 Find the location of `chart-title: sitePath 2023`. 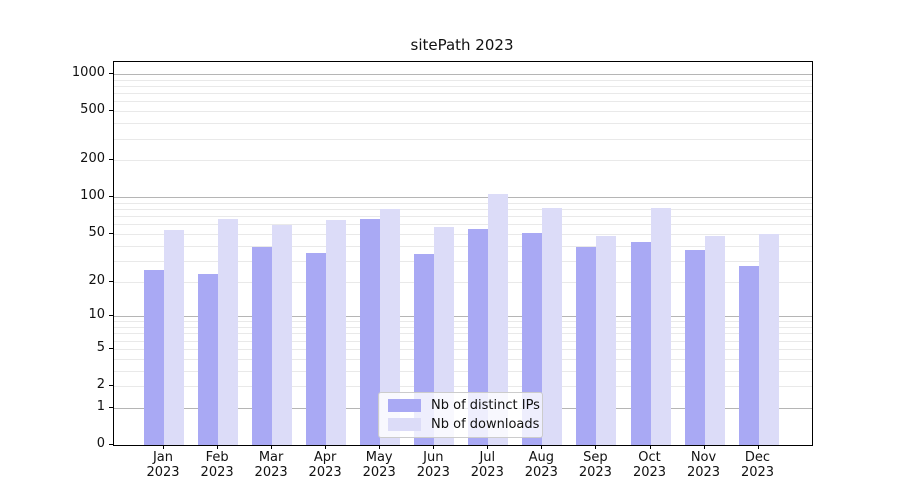

chart-title: sitePath 2023 is located at coordinates (462, 45).